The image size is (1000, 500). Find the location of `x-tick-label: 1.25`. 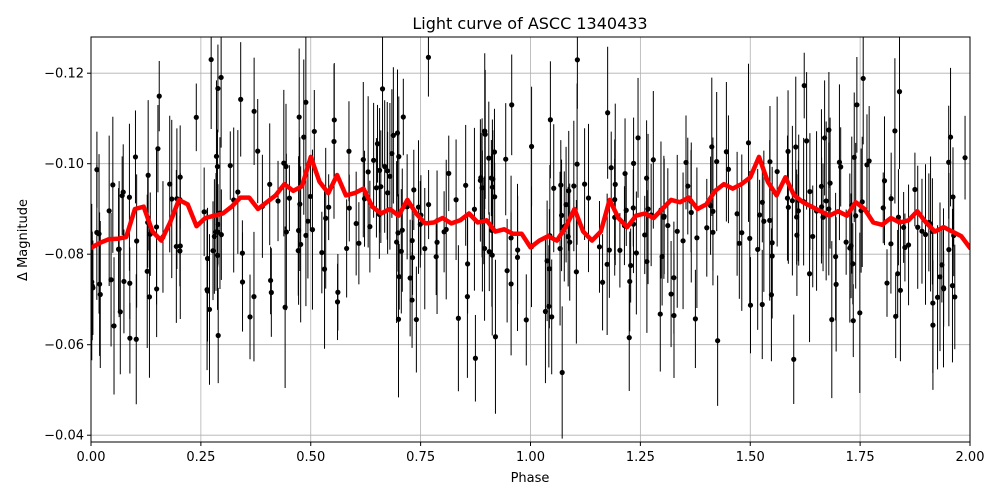

x-tick-label: 1.25 is located at coordinates (640, 457).